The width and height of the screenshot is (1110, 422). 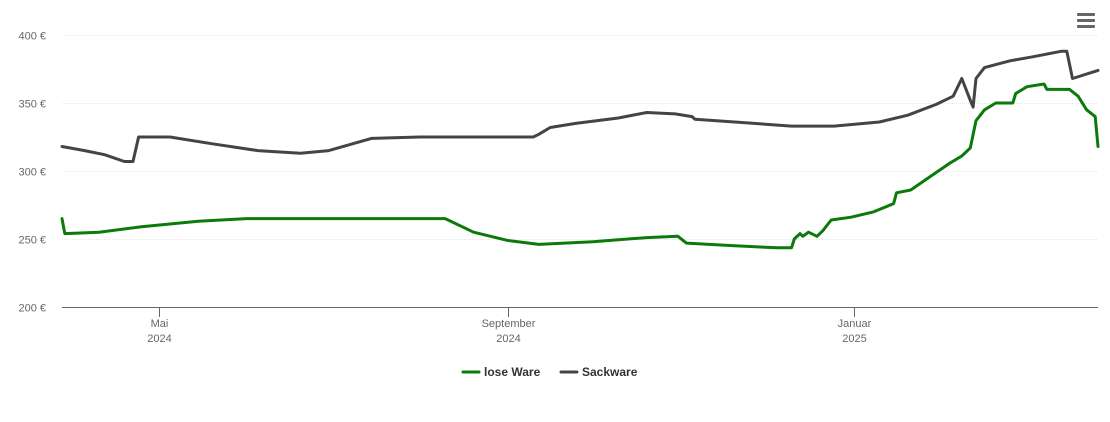 I want to click on y-tick-label: 300 €, so click(x=32, y=173).